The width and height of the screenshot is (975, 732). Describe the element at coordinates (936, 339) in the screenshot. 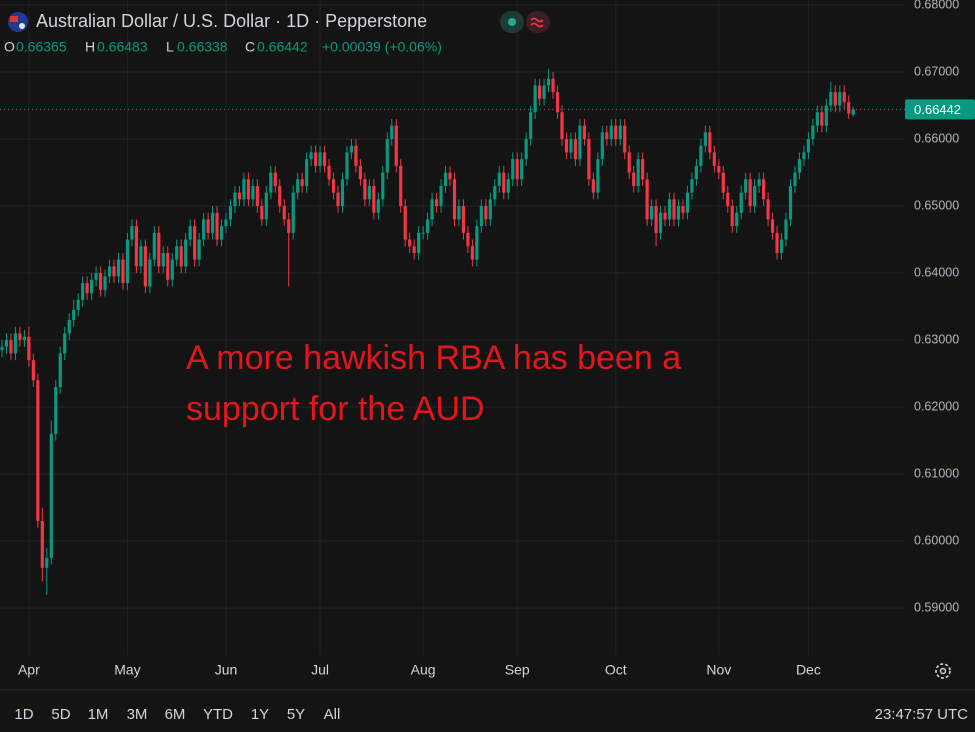

I see `y-tick-label: 0.63000` at that location.